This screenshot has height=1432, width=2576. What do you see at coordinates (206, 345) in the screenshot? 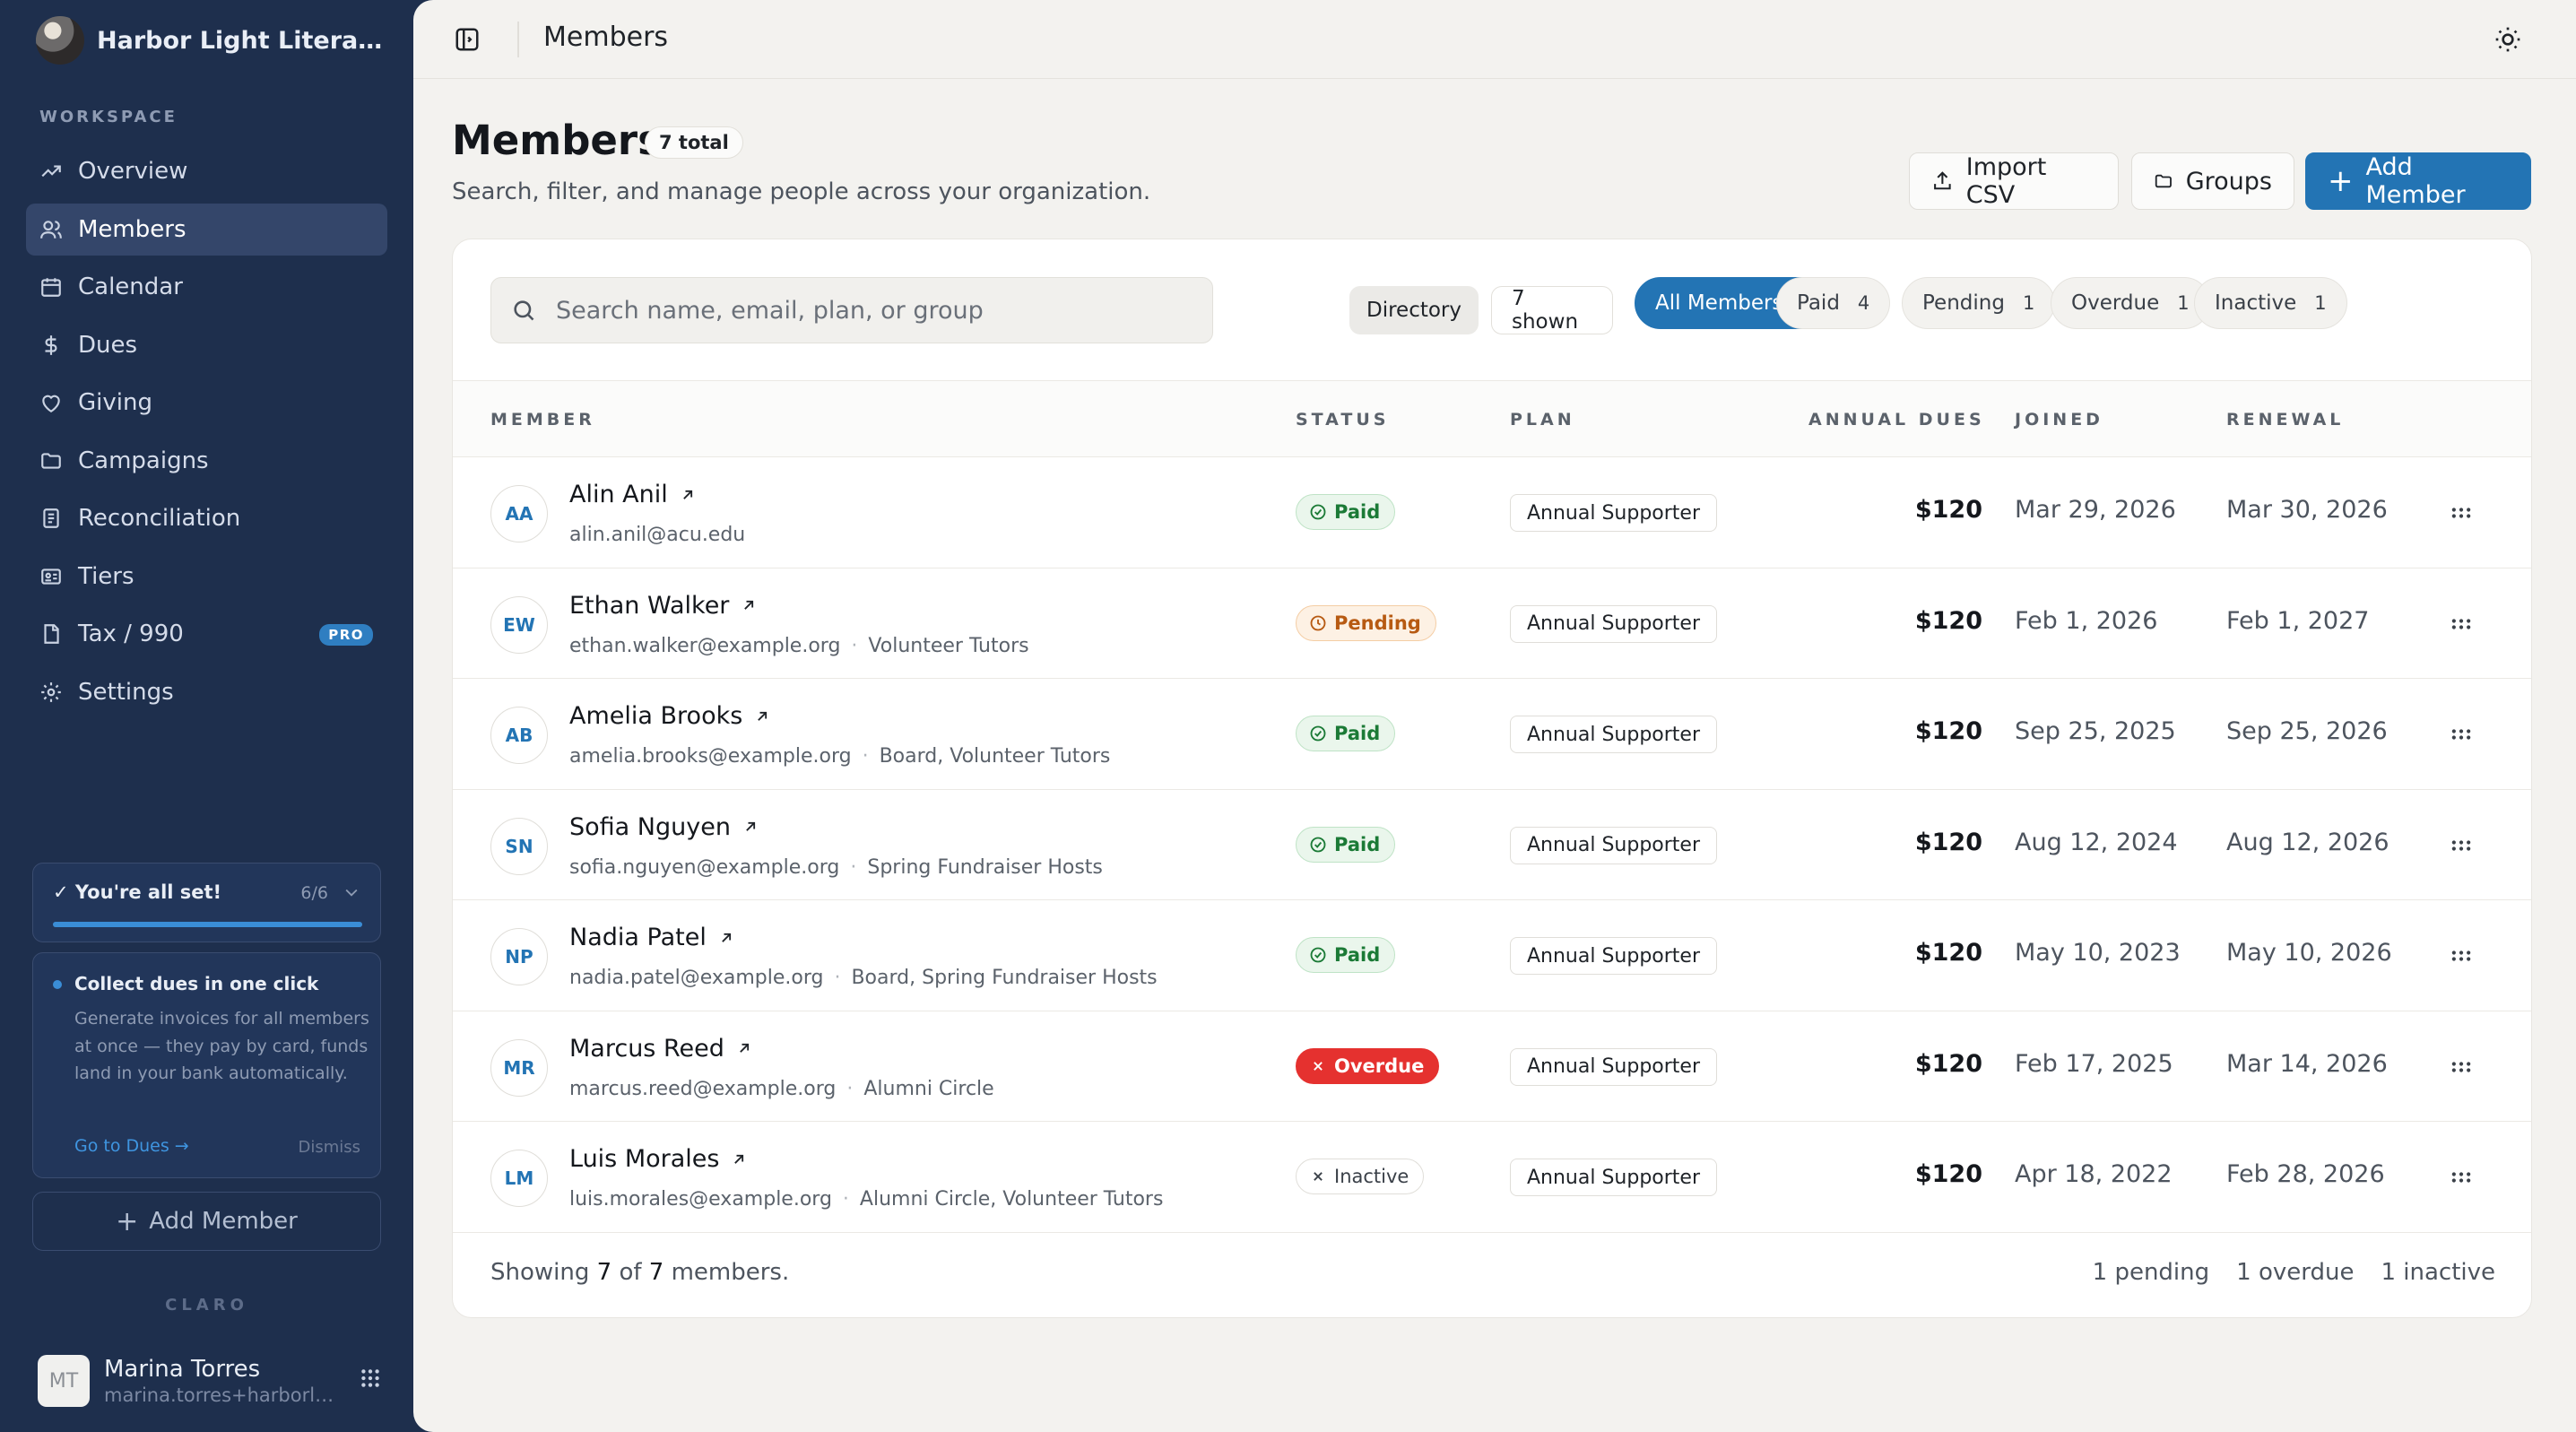
I see `sidebar-item-dues: Dues` at bounding box center [206, 345].